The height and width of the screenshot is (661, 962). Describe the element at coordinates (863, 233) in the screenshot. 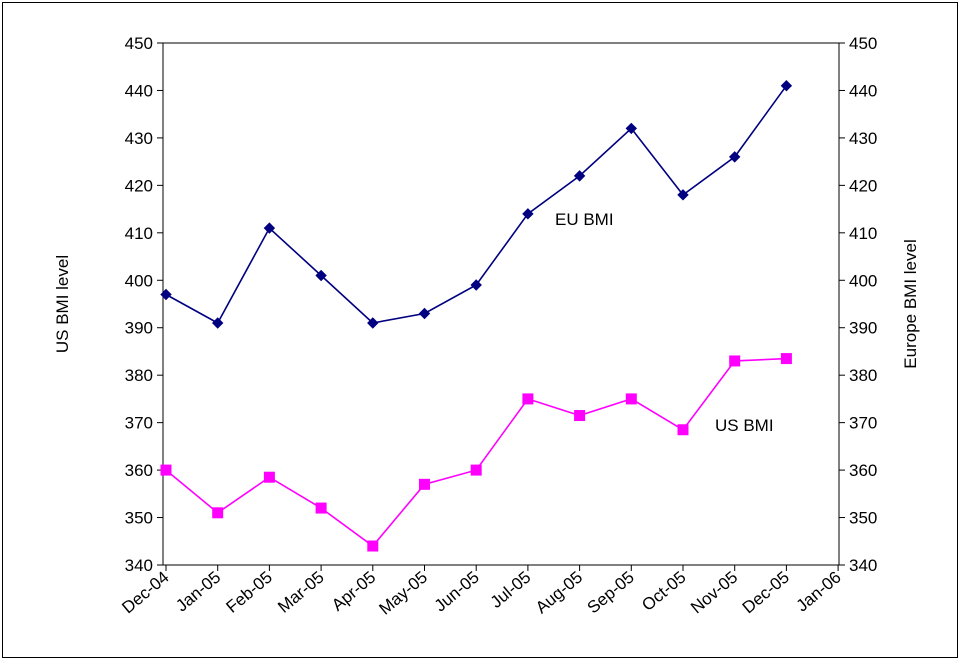

I see `y-tick-label-right: 410` at that location.